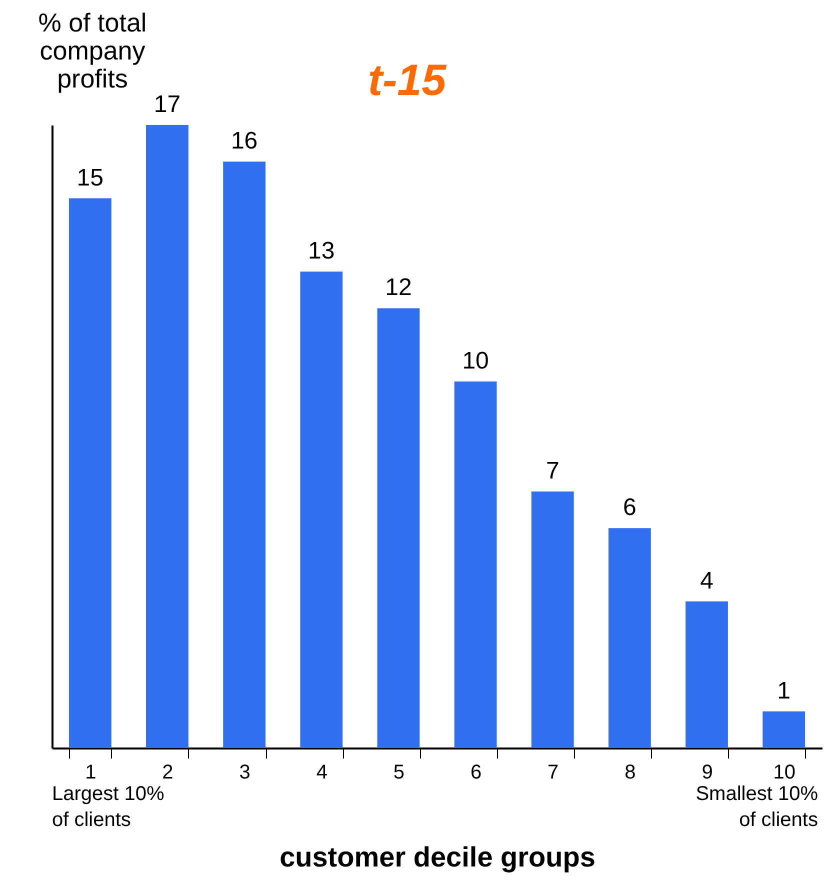 Image resolution: width=828 pixels, height=882 pixels. I want to click on x-tick-label: 8, so click(630, 773).